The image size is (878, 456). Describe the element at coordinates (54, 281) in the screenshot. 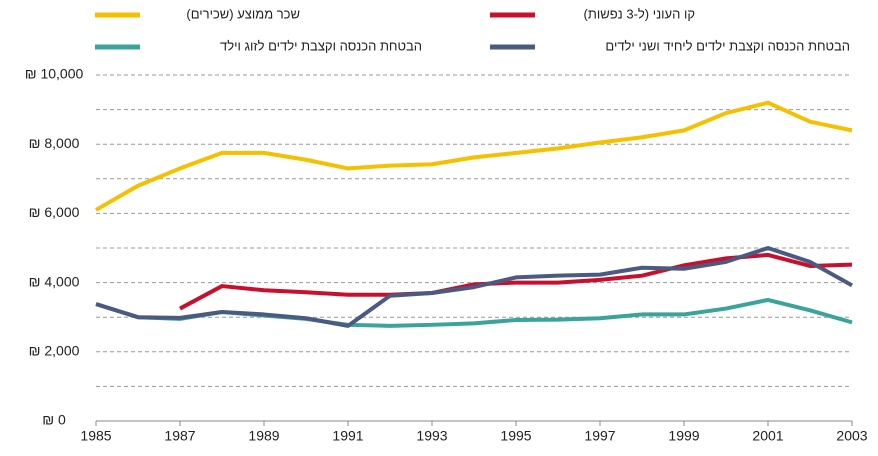

I see `y-tick-label: ₪ 4,000` at that location.